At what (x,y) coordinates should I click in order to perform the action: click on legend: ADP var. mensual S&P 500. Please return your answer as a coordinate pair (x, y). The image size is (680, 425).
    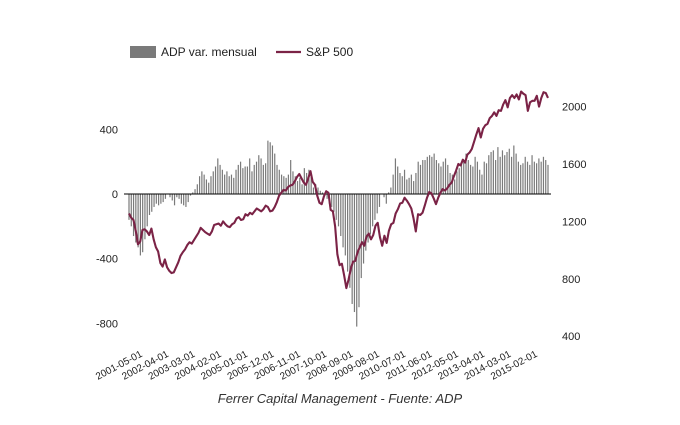
    Looking at the image, I should click on (241, 52).